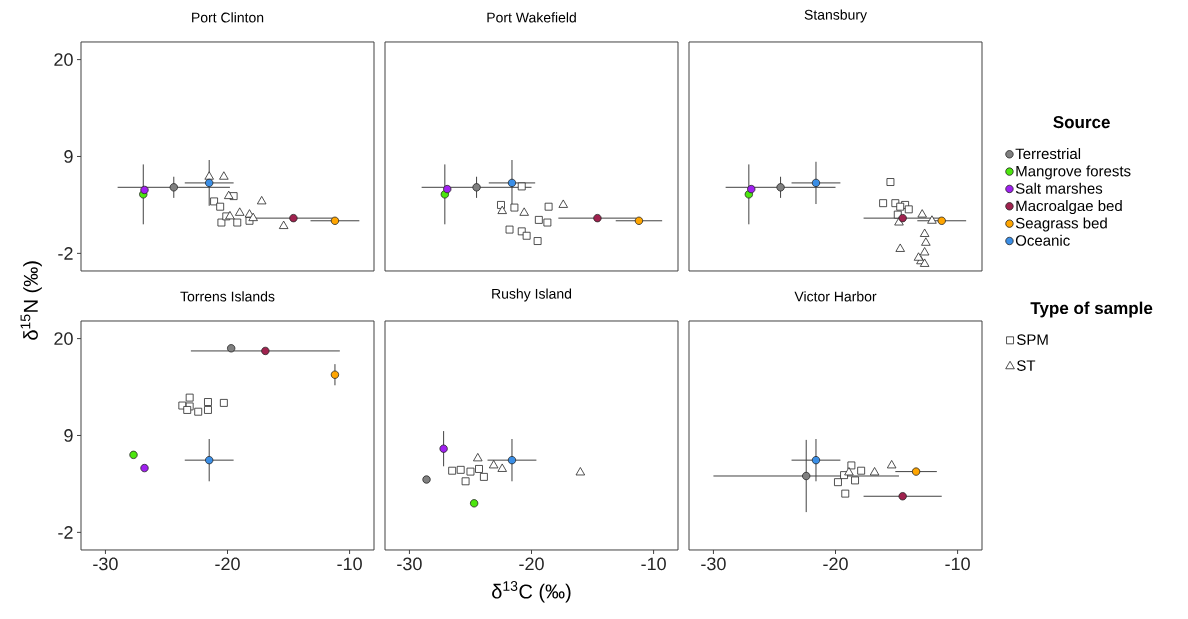  What do you see at coordinates (532, 295) in the screenshot?
I see `chart-title: Rushy Island` at bounding box center [532, 295].